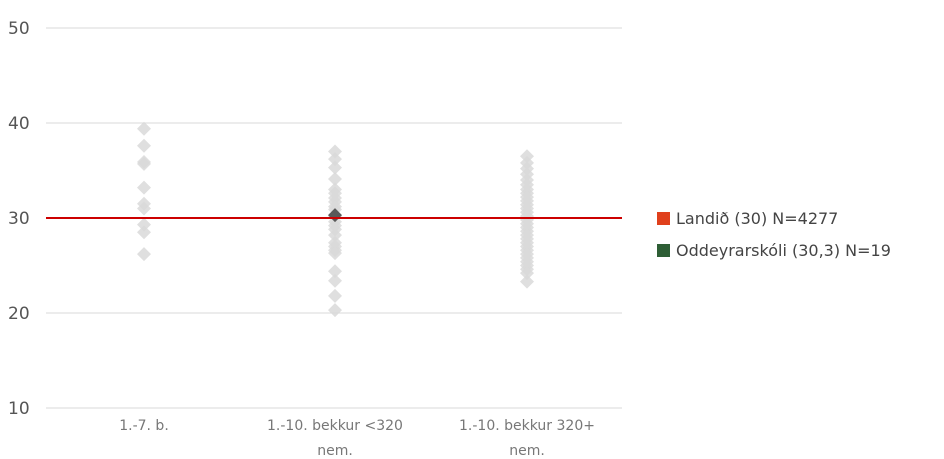 This screenshot has width=944, height=459. What do you see at coordinates (527, 426) in the screenshot?
I see `x-tick-label-2: 1.-10. bekkur 320+` at bounding box center [527, 426].